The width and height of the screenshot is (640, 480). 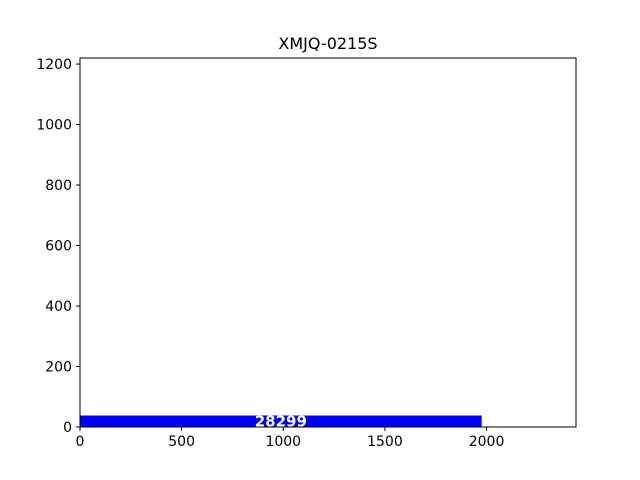 What do you see at coordinates (54, 65) in the screenshot?
I see `y-tick-label-6: 1200` at bounding box center [54, 65].